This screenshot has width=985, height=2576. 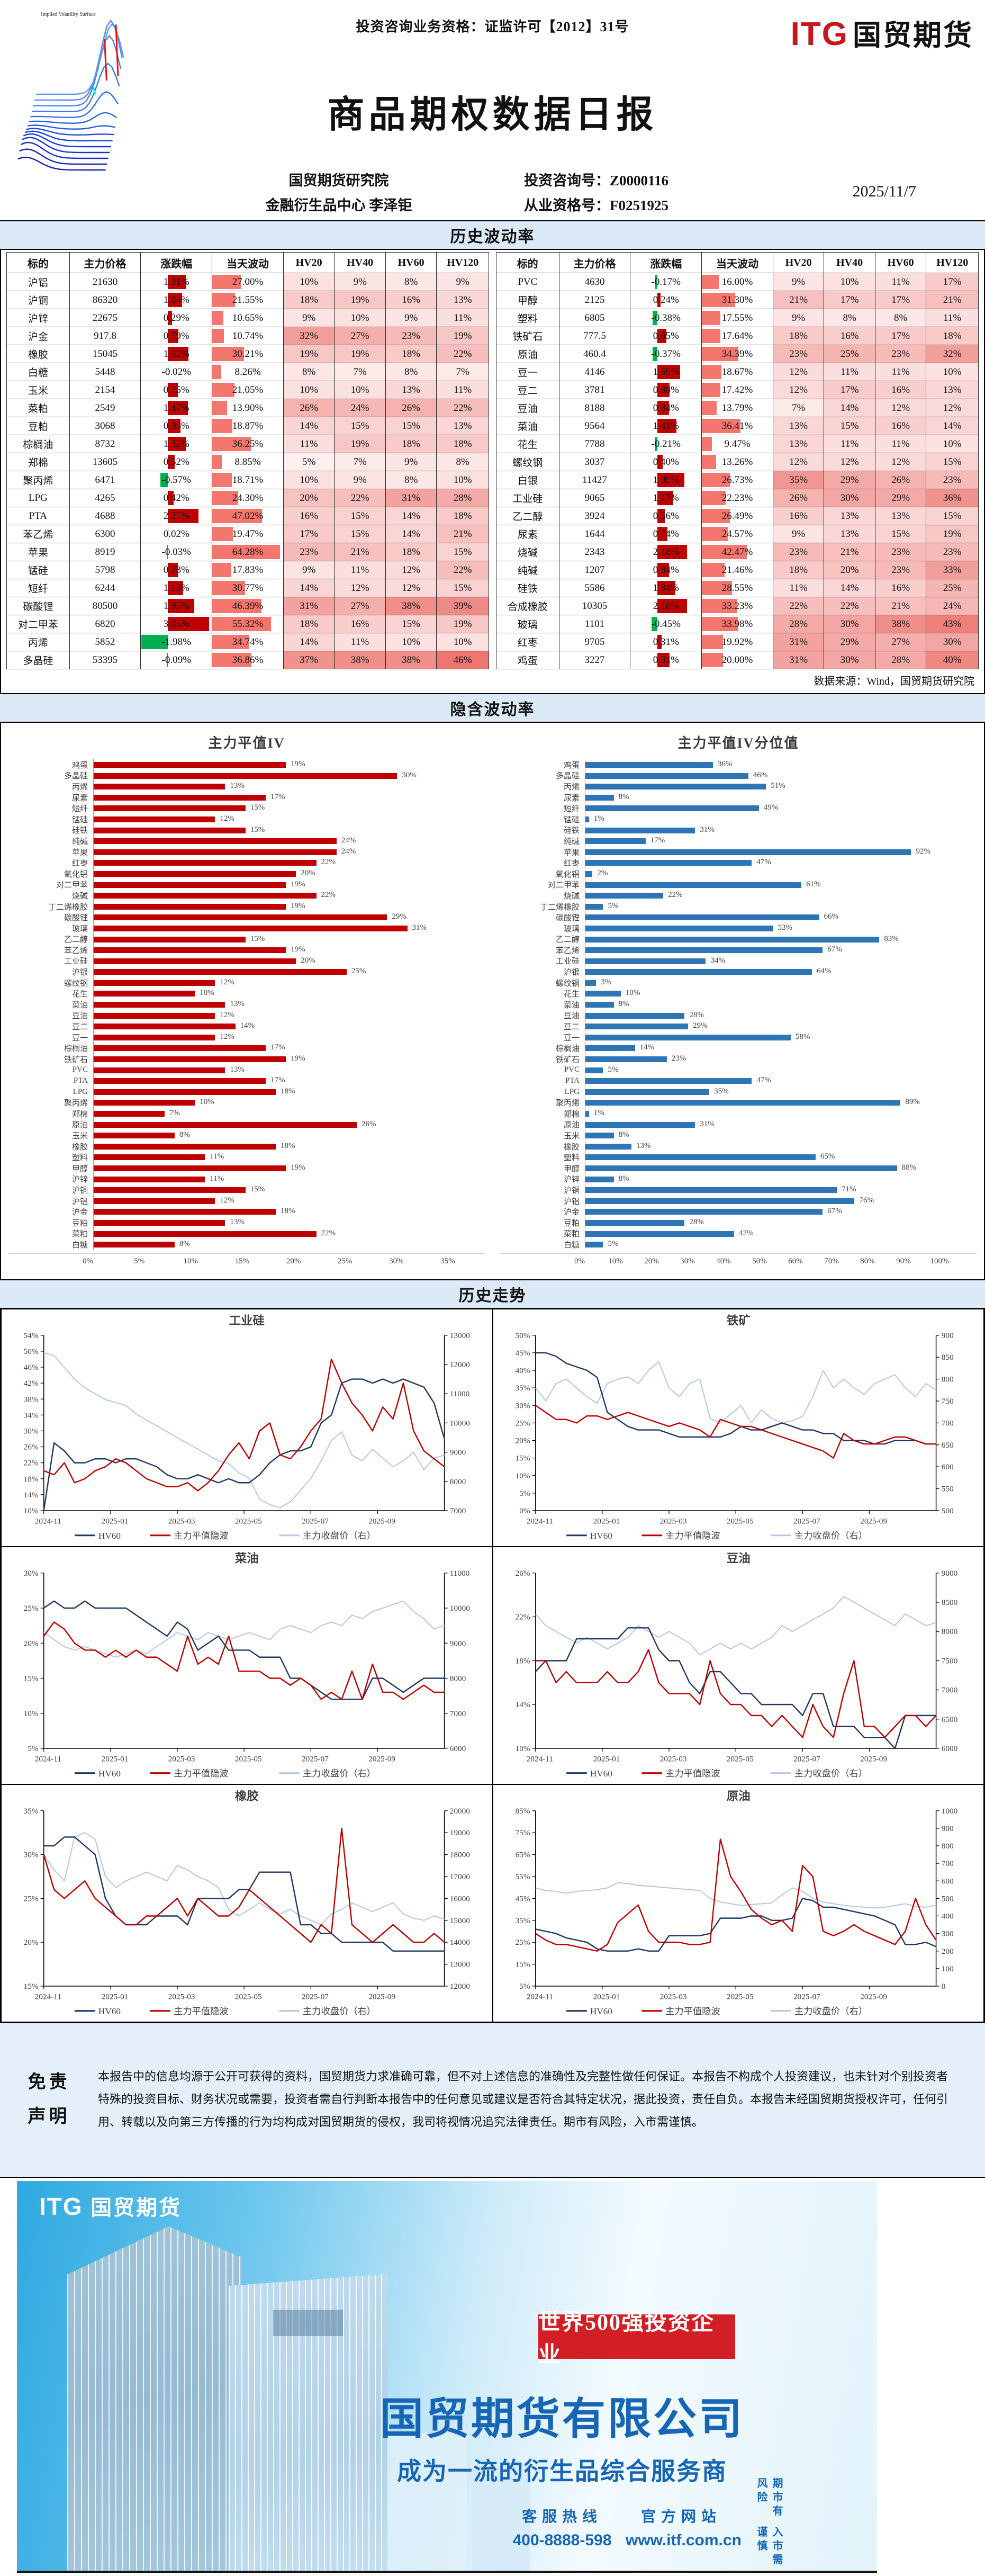 What do you see at coordinates (460, 1964) in the screenshot?
I see `svg-text: 13000` at bounding box center [460, 1964].